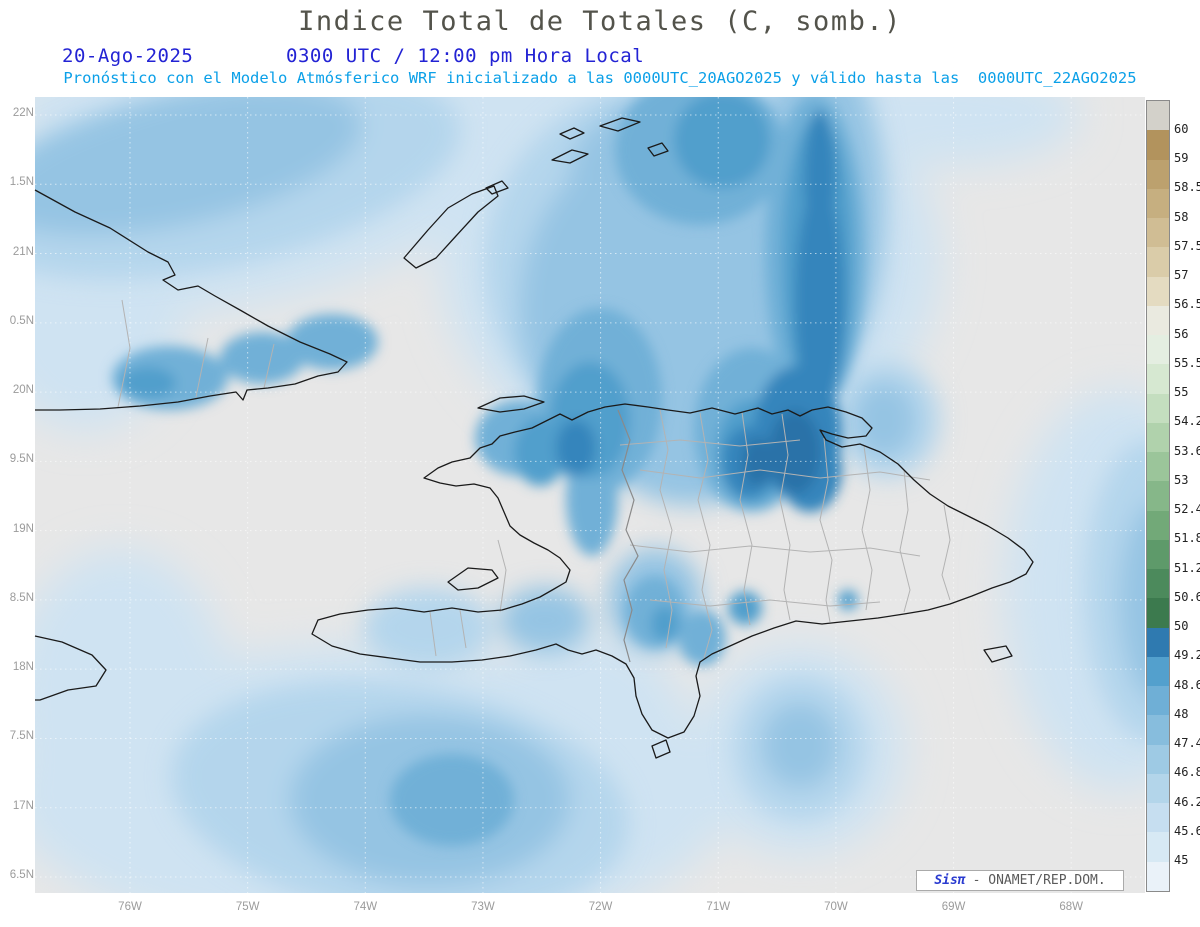  I want to click on x-axis-label: 71W, so click(718, 907).